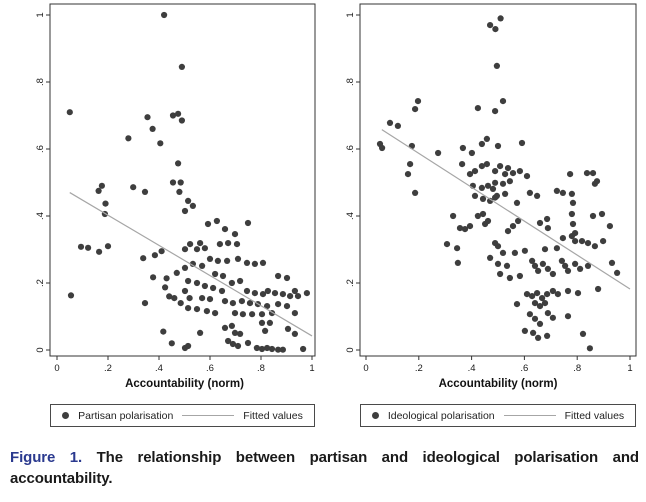 The height and width of the screenshot is (502, 646). I want to click on legend-ideological: Ideological polarisation Fitted values, so click(498, 415).